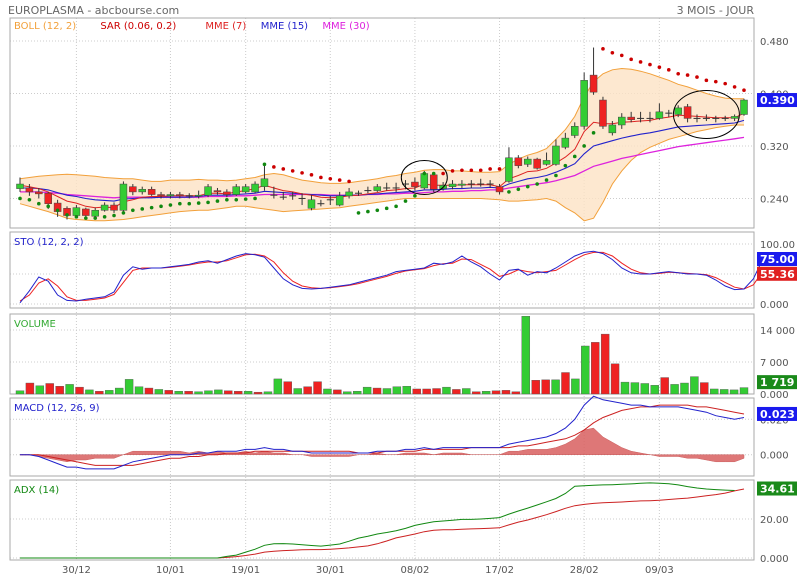 The width and height of the screenshot is (800, 580). I want to click on adx-panel, so click(382, 520).